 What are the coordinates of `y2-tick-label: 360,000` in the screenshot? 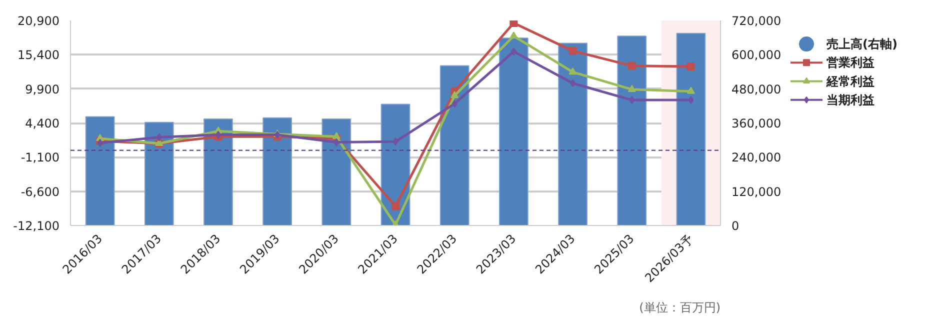 It's located at (757, 123).